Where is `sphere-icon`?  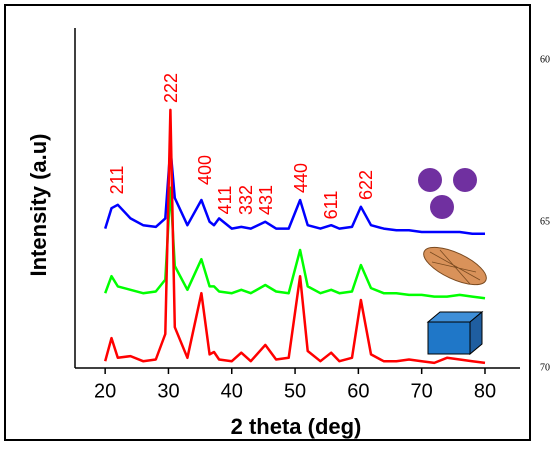 sphere-icon is located at coordinates (447, 193).